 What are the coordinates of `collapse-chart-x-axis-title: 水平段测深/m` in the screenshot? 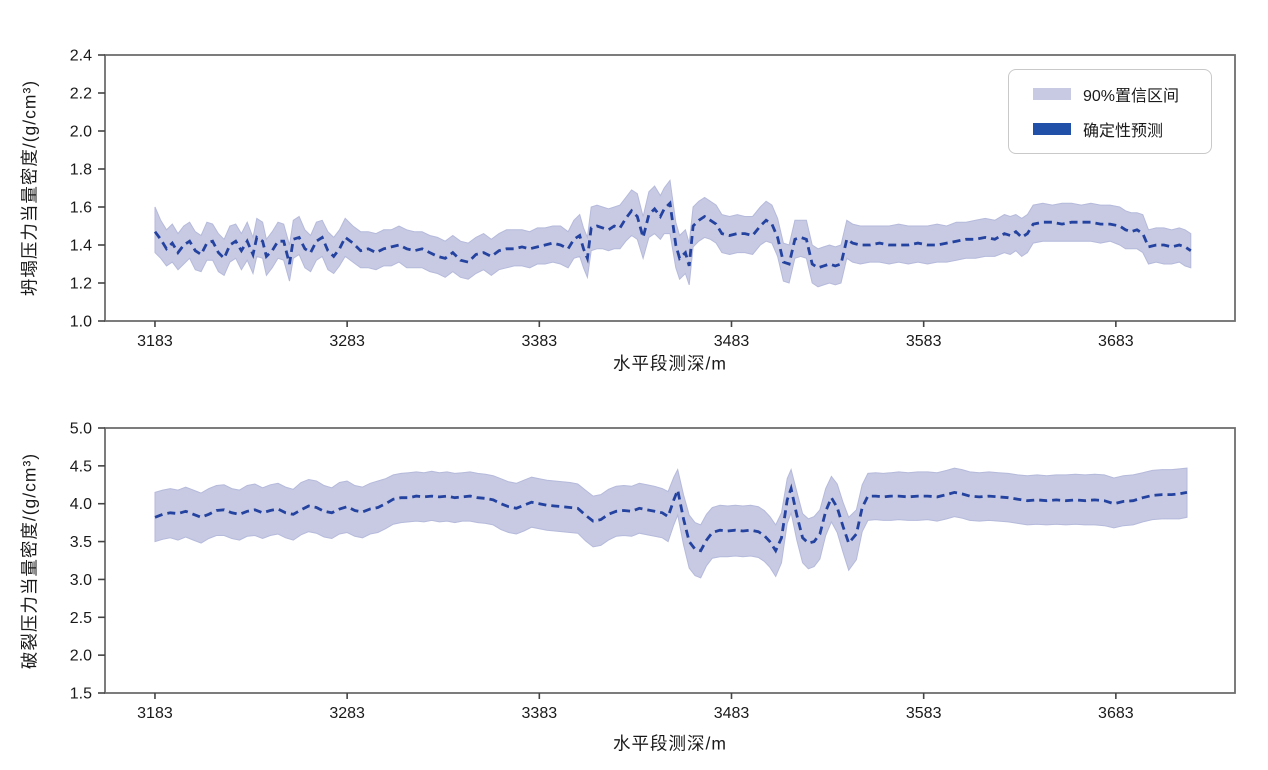 It's located at (670, 363).